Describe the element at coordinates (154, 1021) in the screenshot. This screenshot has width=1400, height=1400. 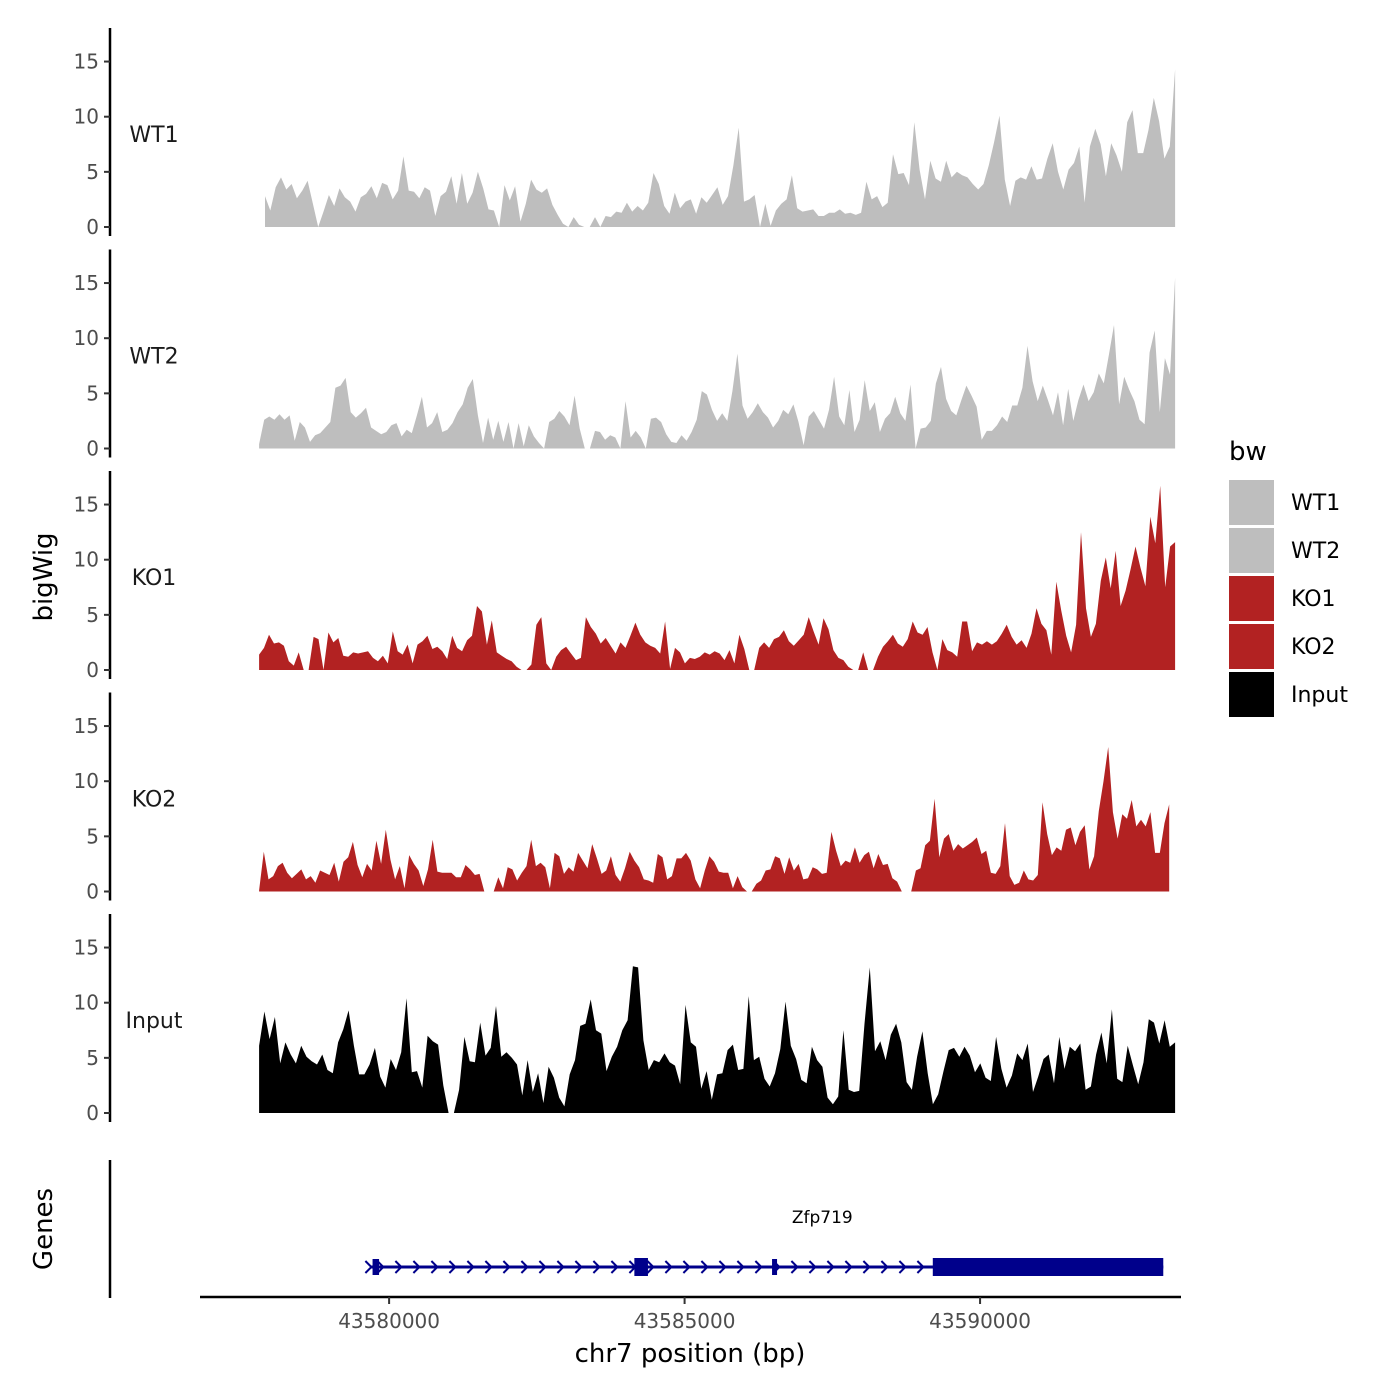
I see `track-label: Input` at that location.